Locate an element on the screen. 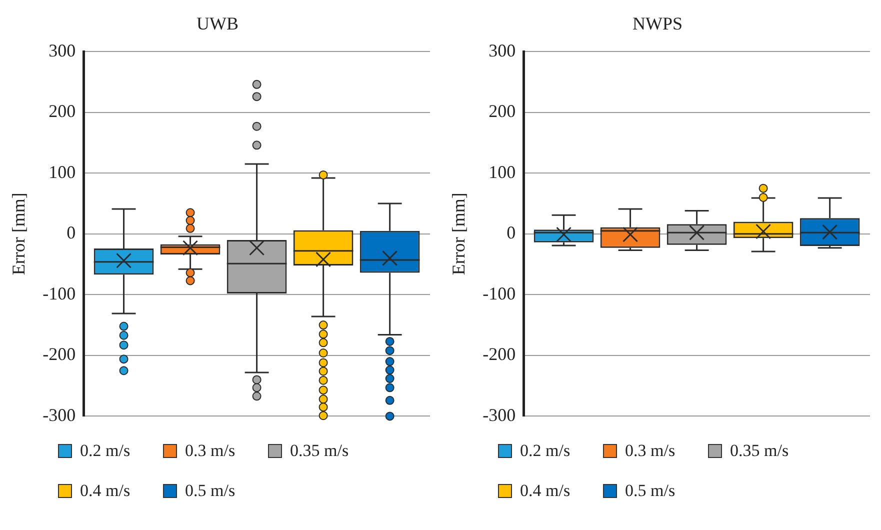  chart-title: UWB is located at coordinates (217, 24).